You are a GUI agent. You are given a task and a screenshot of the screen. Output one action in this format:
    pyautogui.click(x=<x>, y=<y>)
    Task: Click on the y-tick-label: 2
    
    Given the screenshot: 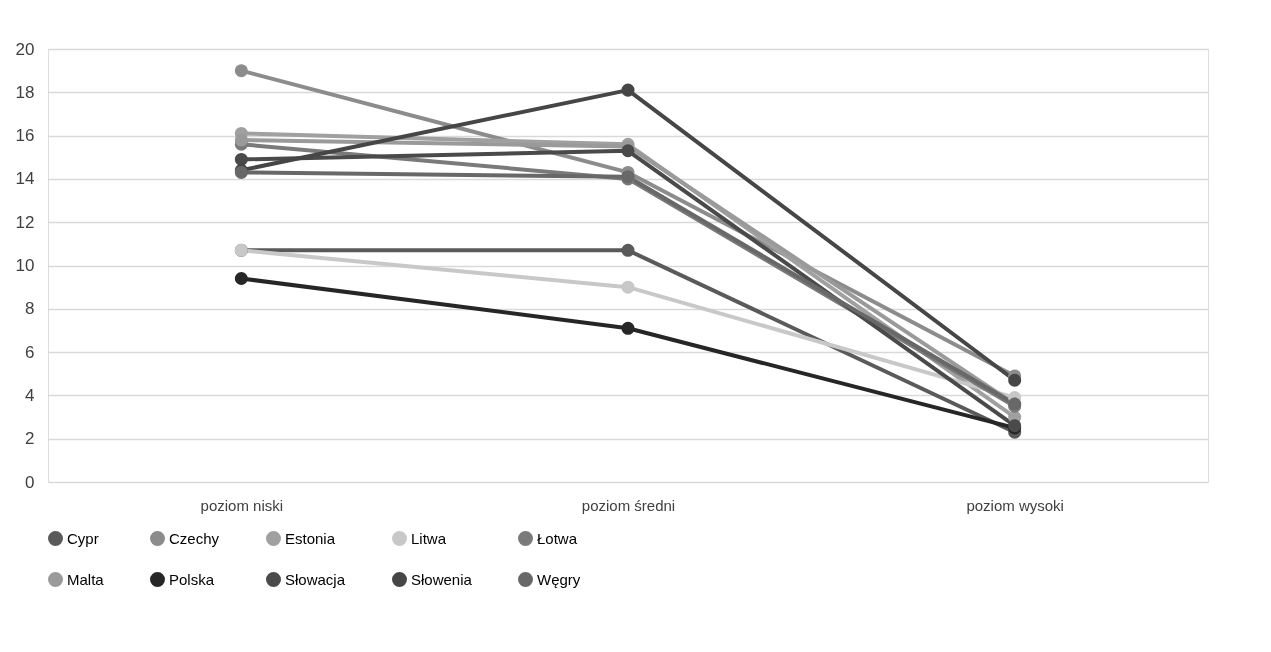 What is the action you would take?
    pyautogui.click(x=30, y=439)
    